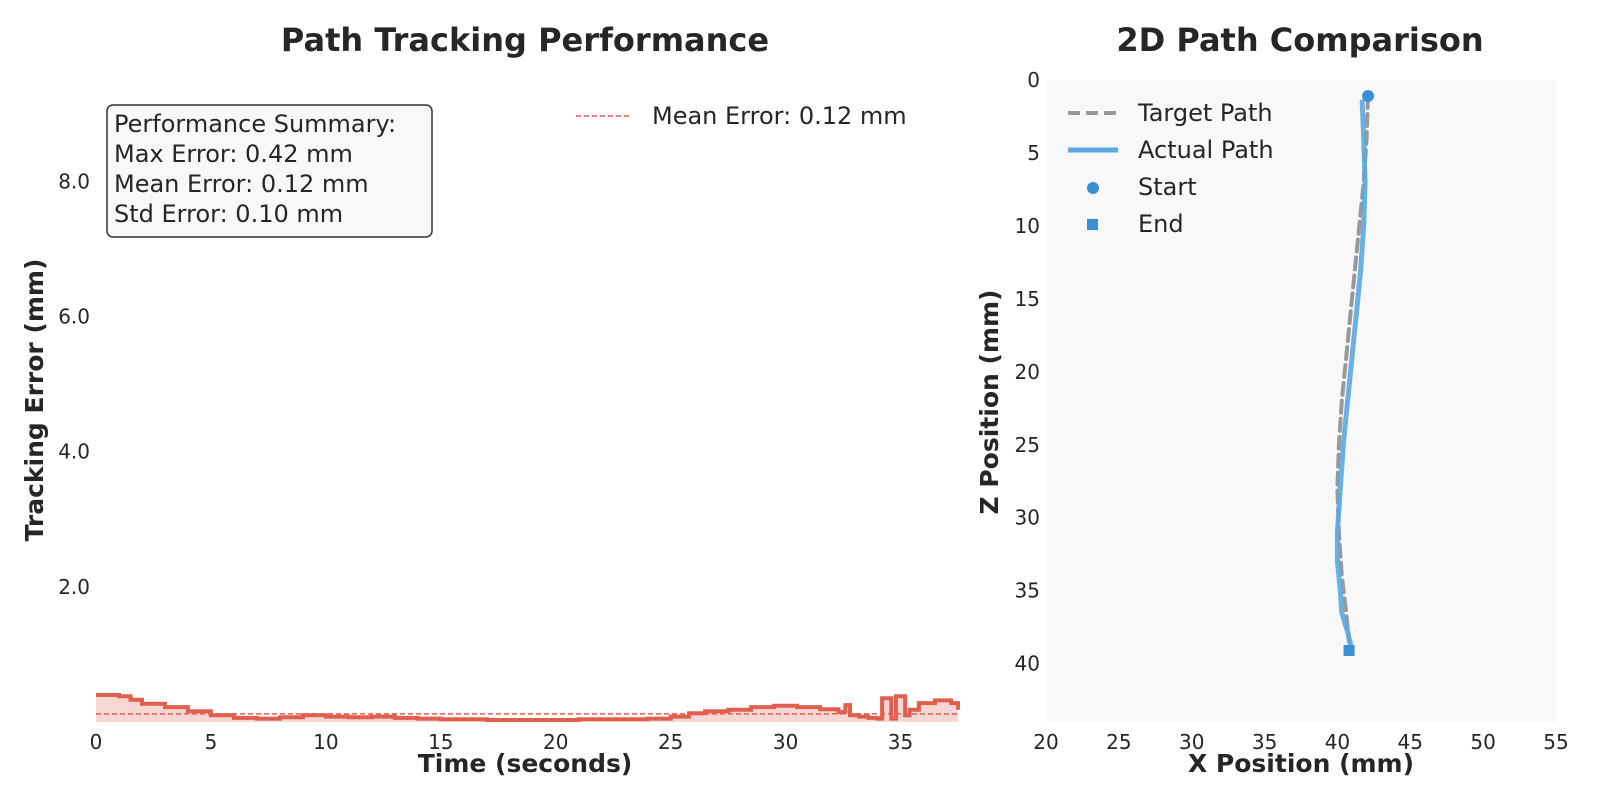 This screenshot has height=800, width=1600. I want to click on summary-line-4: Std Error: 0.10 mm, so click(228, 214).